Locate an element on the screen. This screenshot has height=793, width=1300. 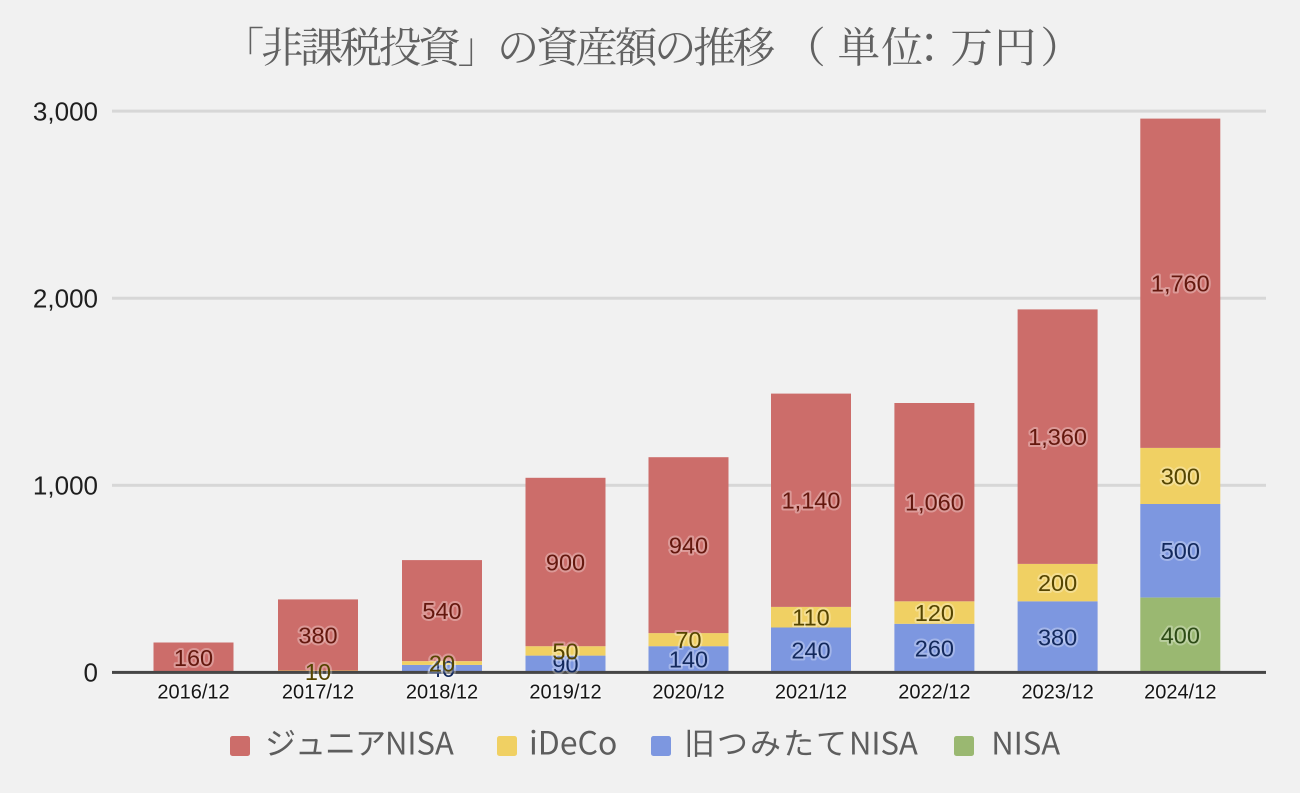
svg-text: 90 is located at coordinates (565, 664).